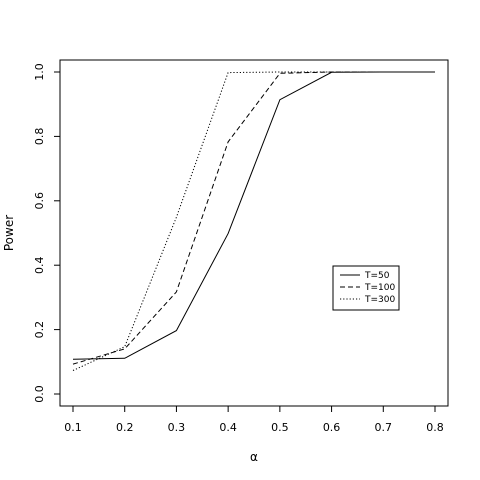 This screenshot has width=480, height=480. Describe the element at coordinates (39, 265) in the screenshot. I see `y-tick-label: 0.4` at that location.